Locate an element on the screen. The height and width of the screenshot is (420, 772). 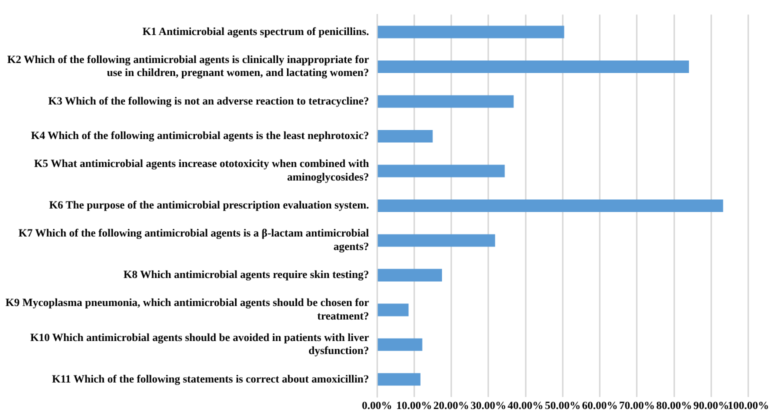
x-tick-label: 80.00% is located at coordinates (674, 406).